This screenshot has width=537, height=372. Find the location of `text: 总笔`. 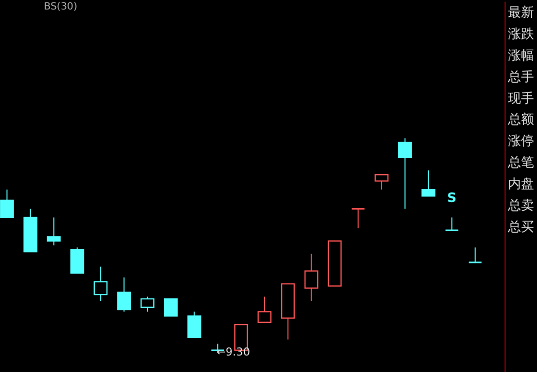

text: 总笔 is located at coordinates (520, 163).